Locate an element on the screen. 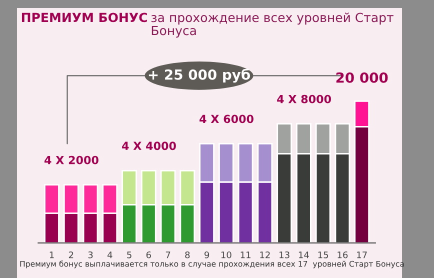 The image size is (434, 278). annotation: 4 X 2000 is located at coordinates (71, 160).